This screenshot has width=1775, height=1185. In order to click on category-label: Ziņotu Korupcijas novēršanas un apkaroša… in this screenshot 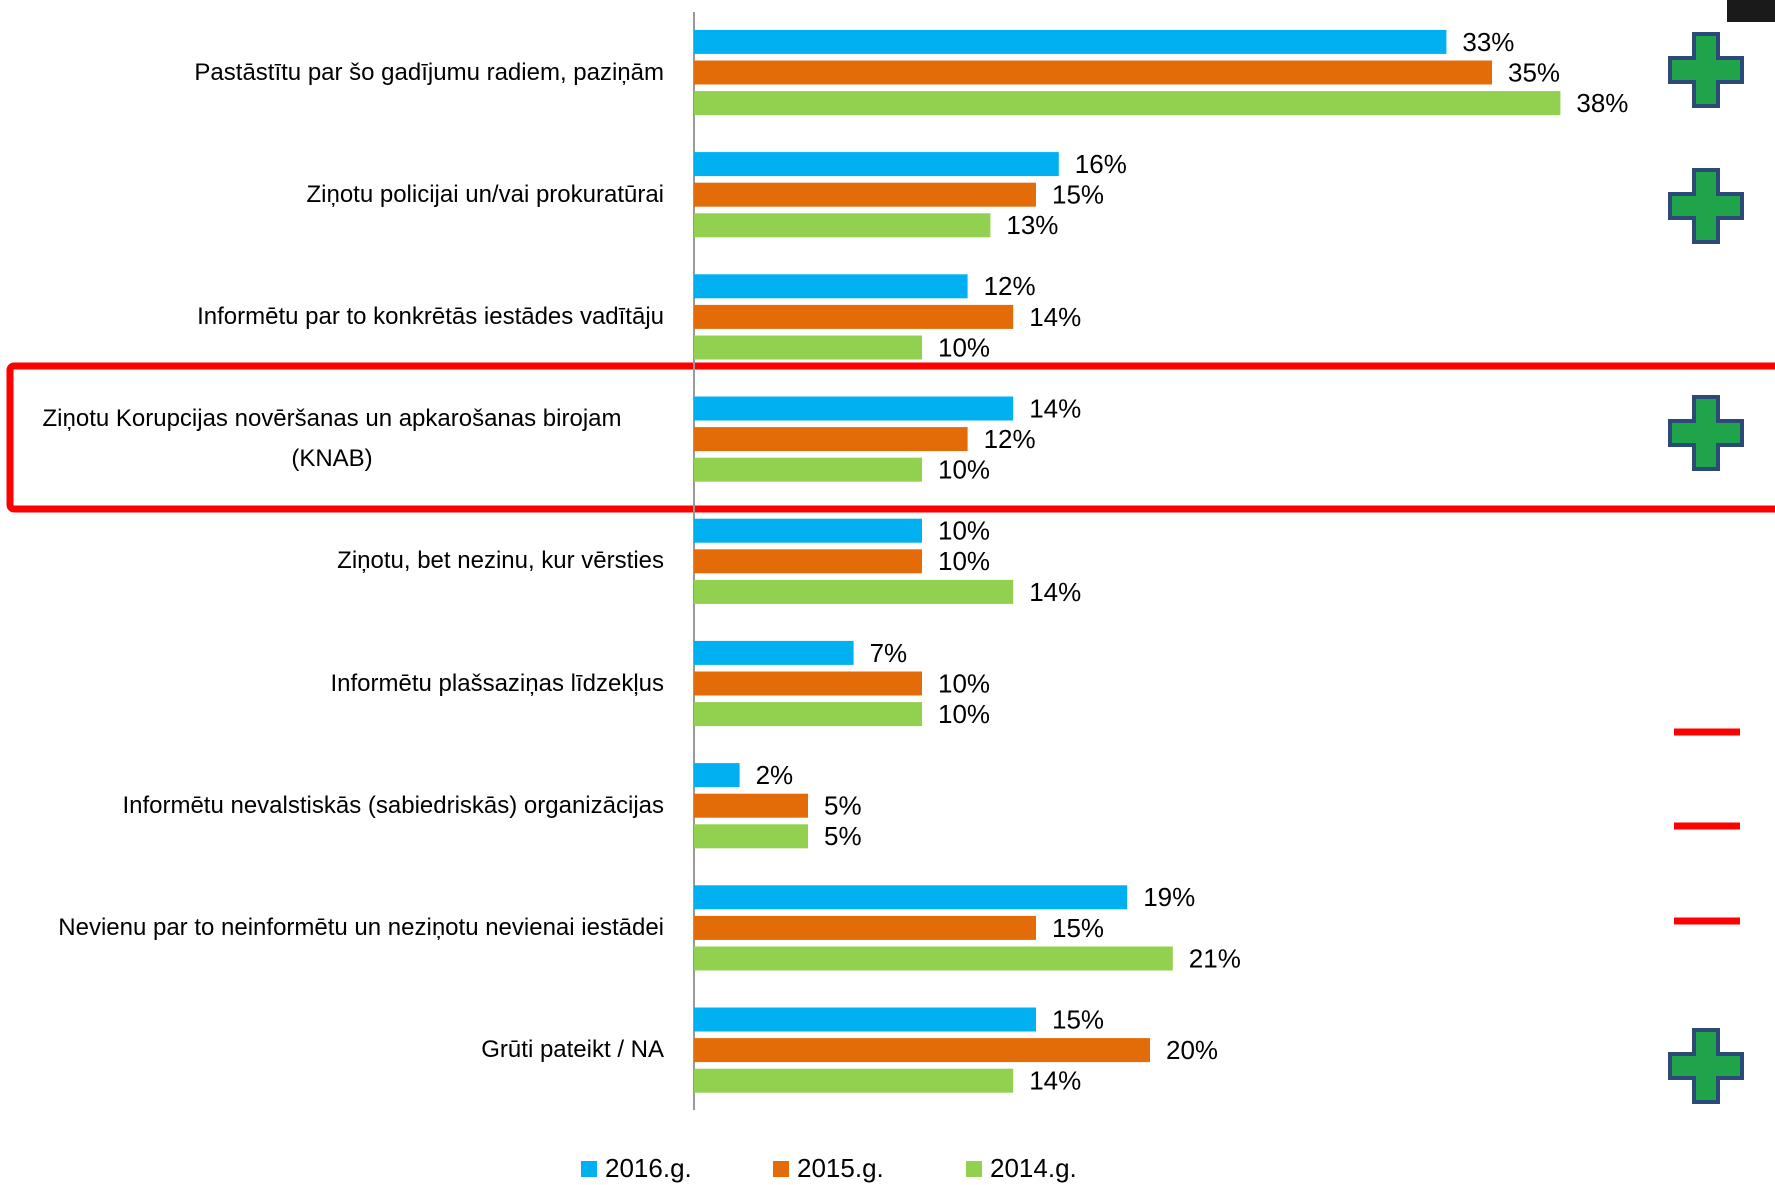, I will do `click(332, 439)`.